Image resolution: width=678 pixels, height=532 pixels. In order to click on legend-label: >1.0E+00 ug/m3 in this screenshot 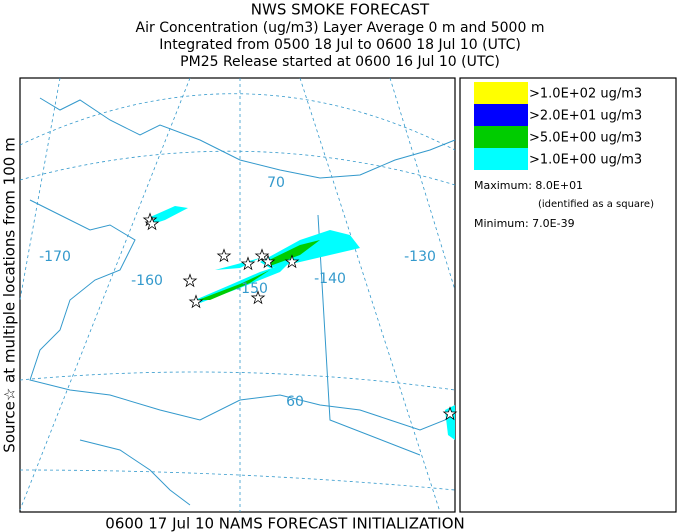, I will do `click(585, 160)`.